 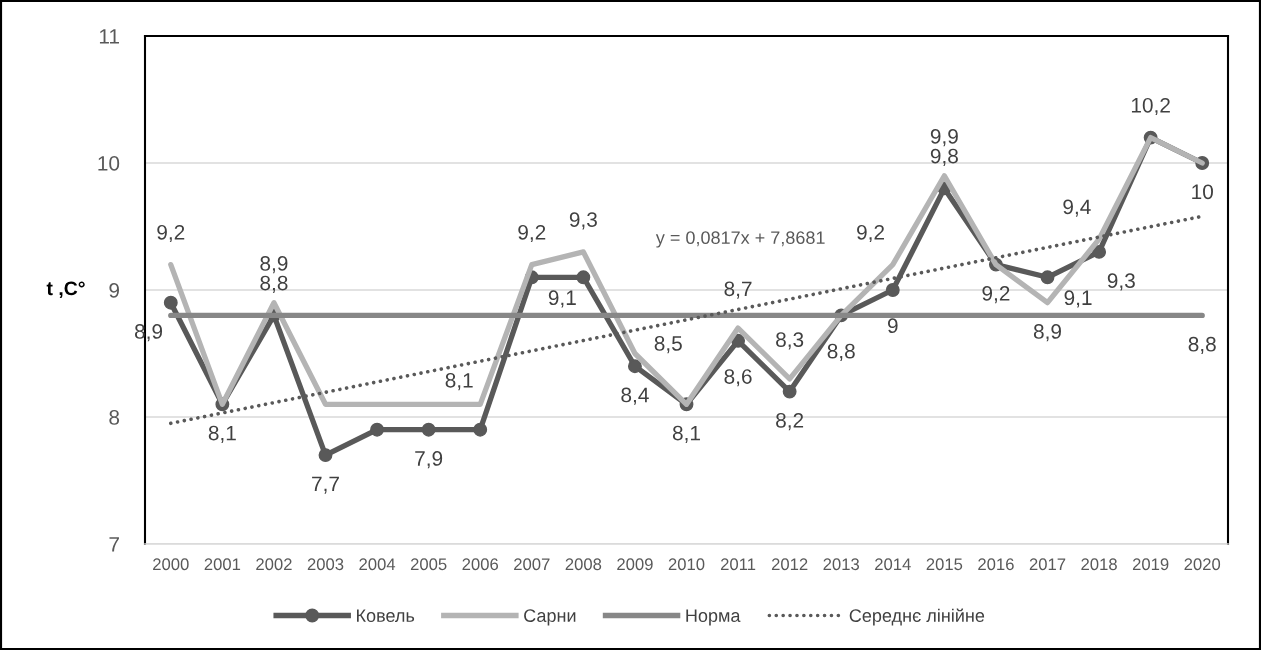 What do you see at coordinates (1077, 208) in the screenshot?
I see `data-label: 9,4` at bounding box center [1077, 208].